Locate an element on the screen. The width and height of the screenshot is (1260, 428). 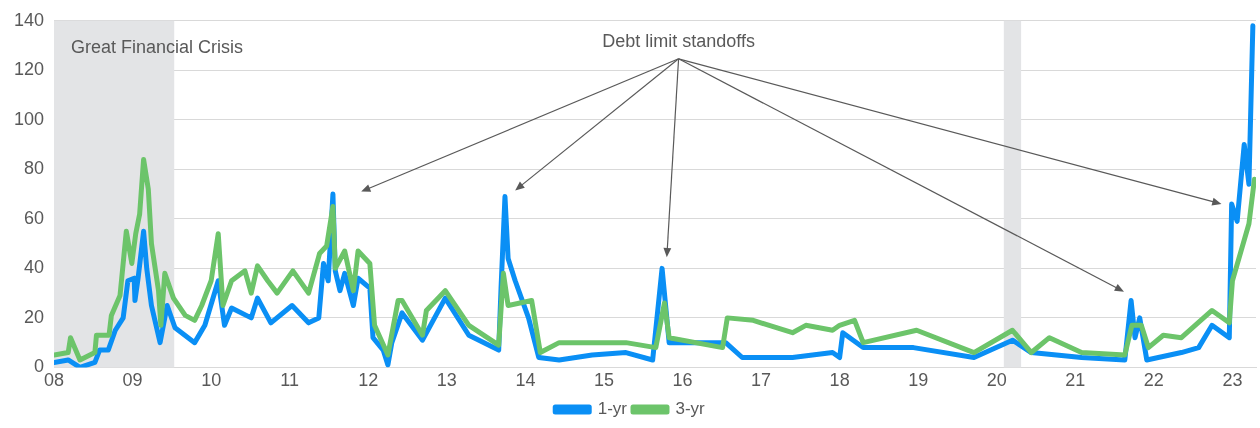
legend-label: 1-yr is located at coordinates (612, 409).